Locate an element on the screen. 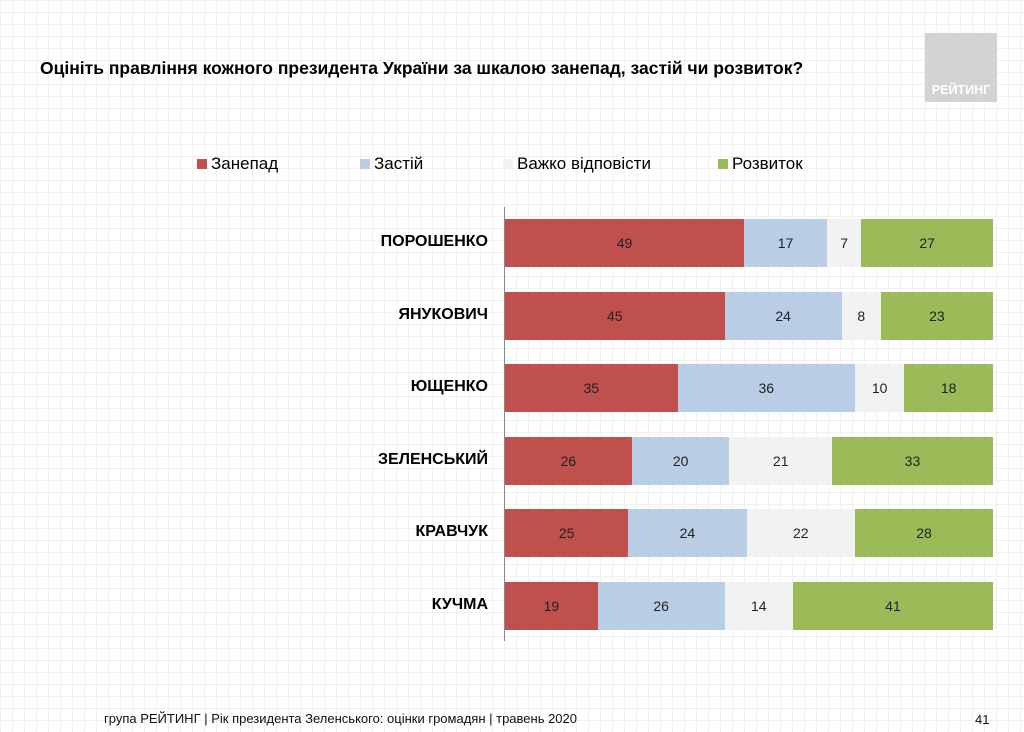  bar-segment: 36 is located at coordinates (766, 388).